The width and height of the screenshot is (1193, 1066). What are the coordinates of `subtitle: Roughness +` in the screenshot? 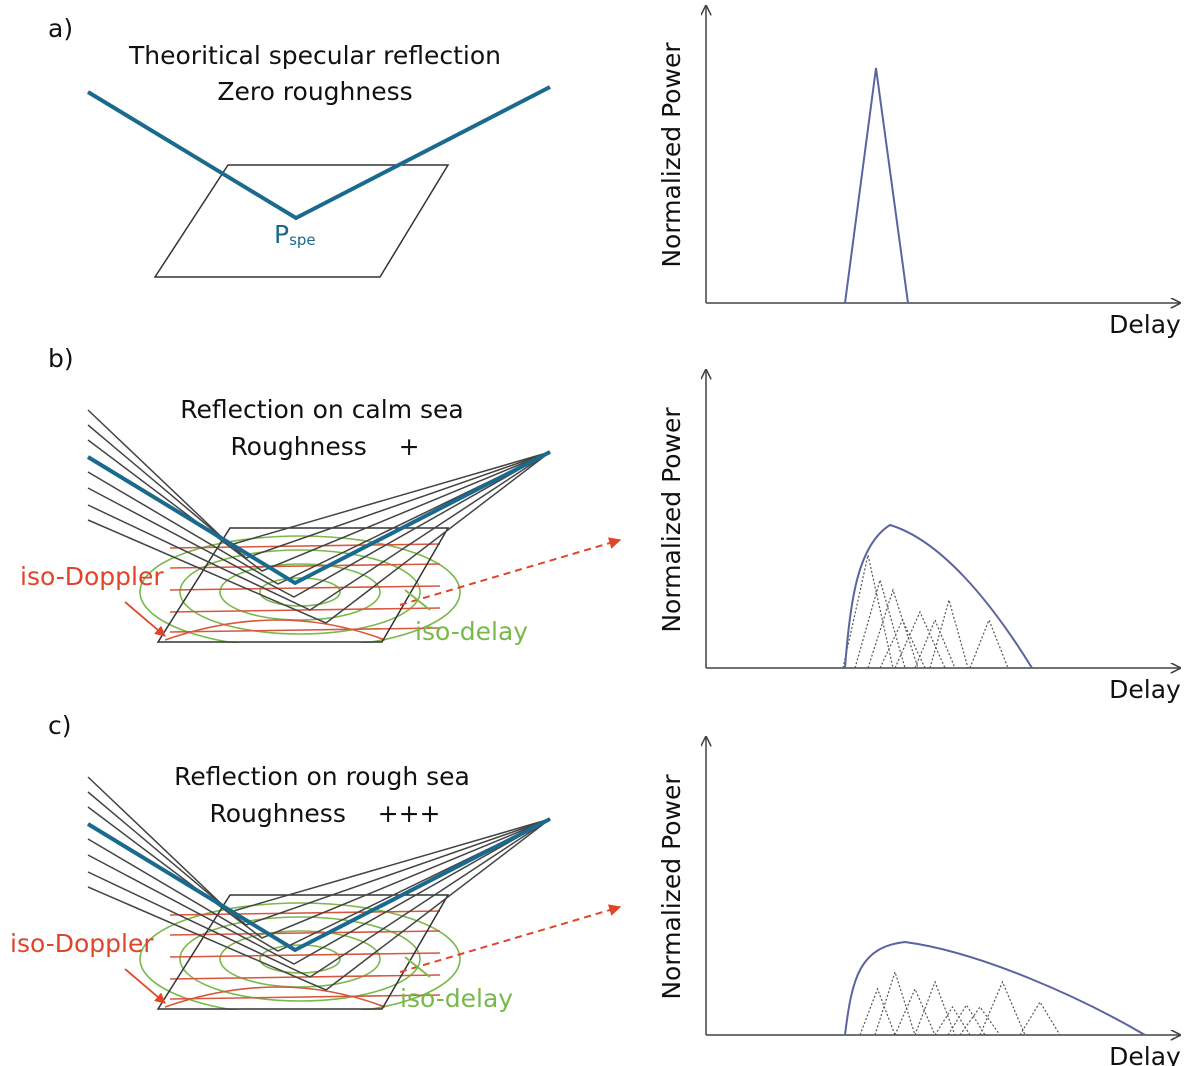 It's located at (324, 446).